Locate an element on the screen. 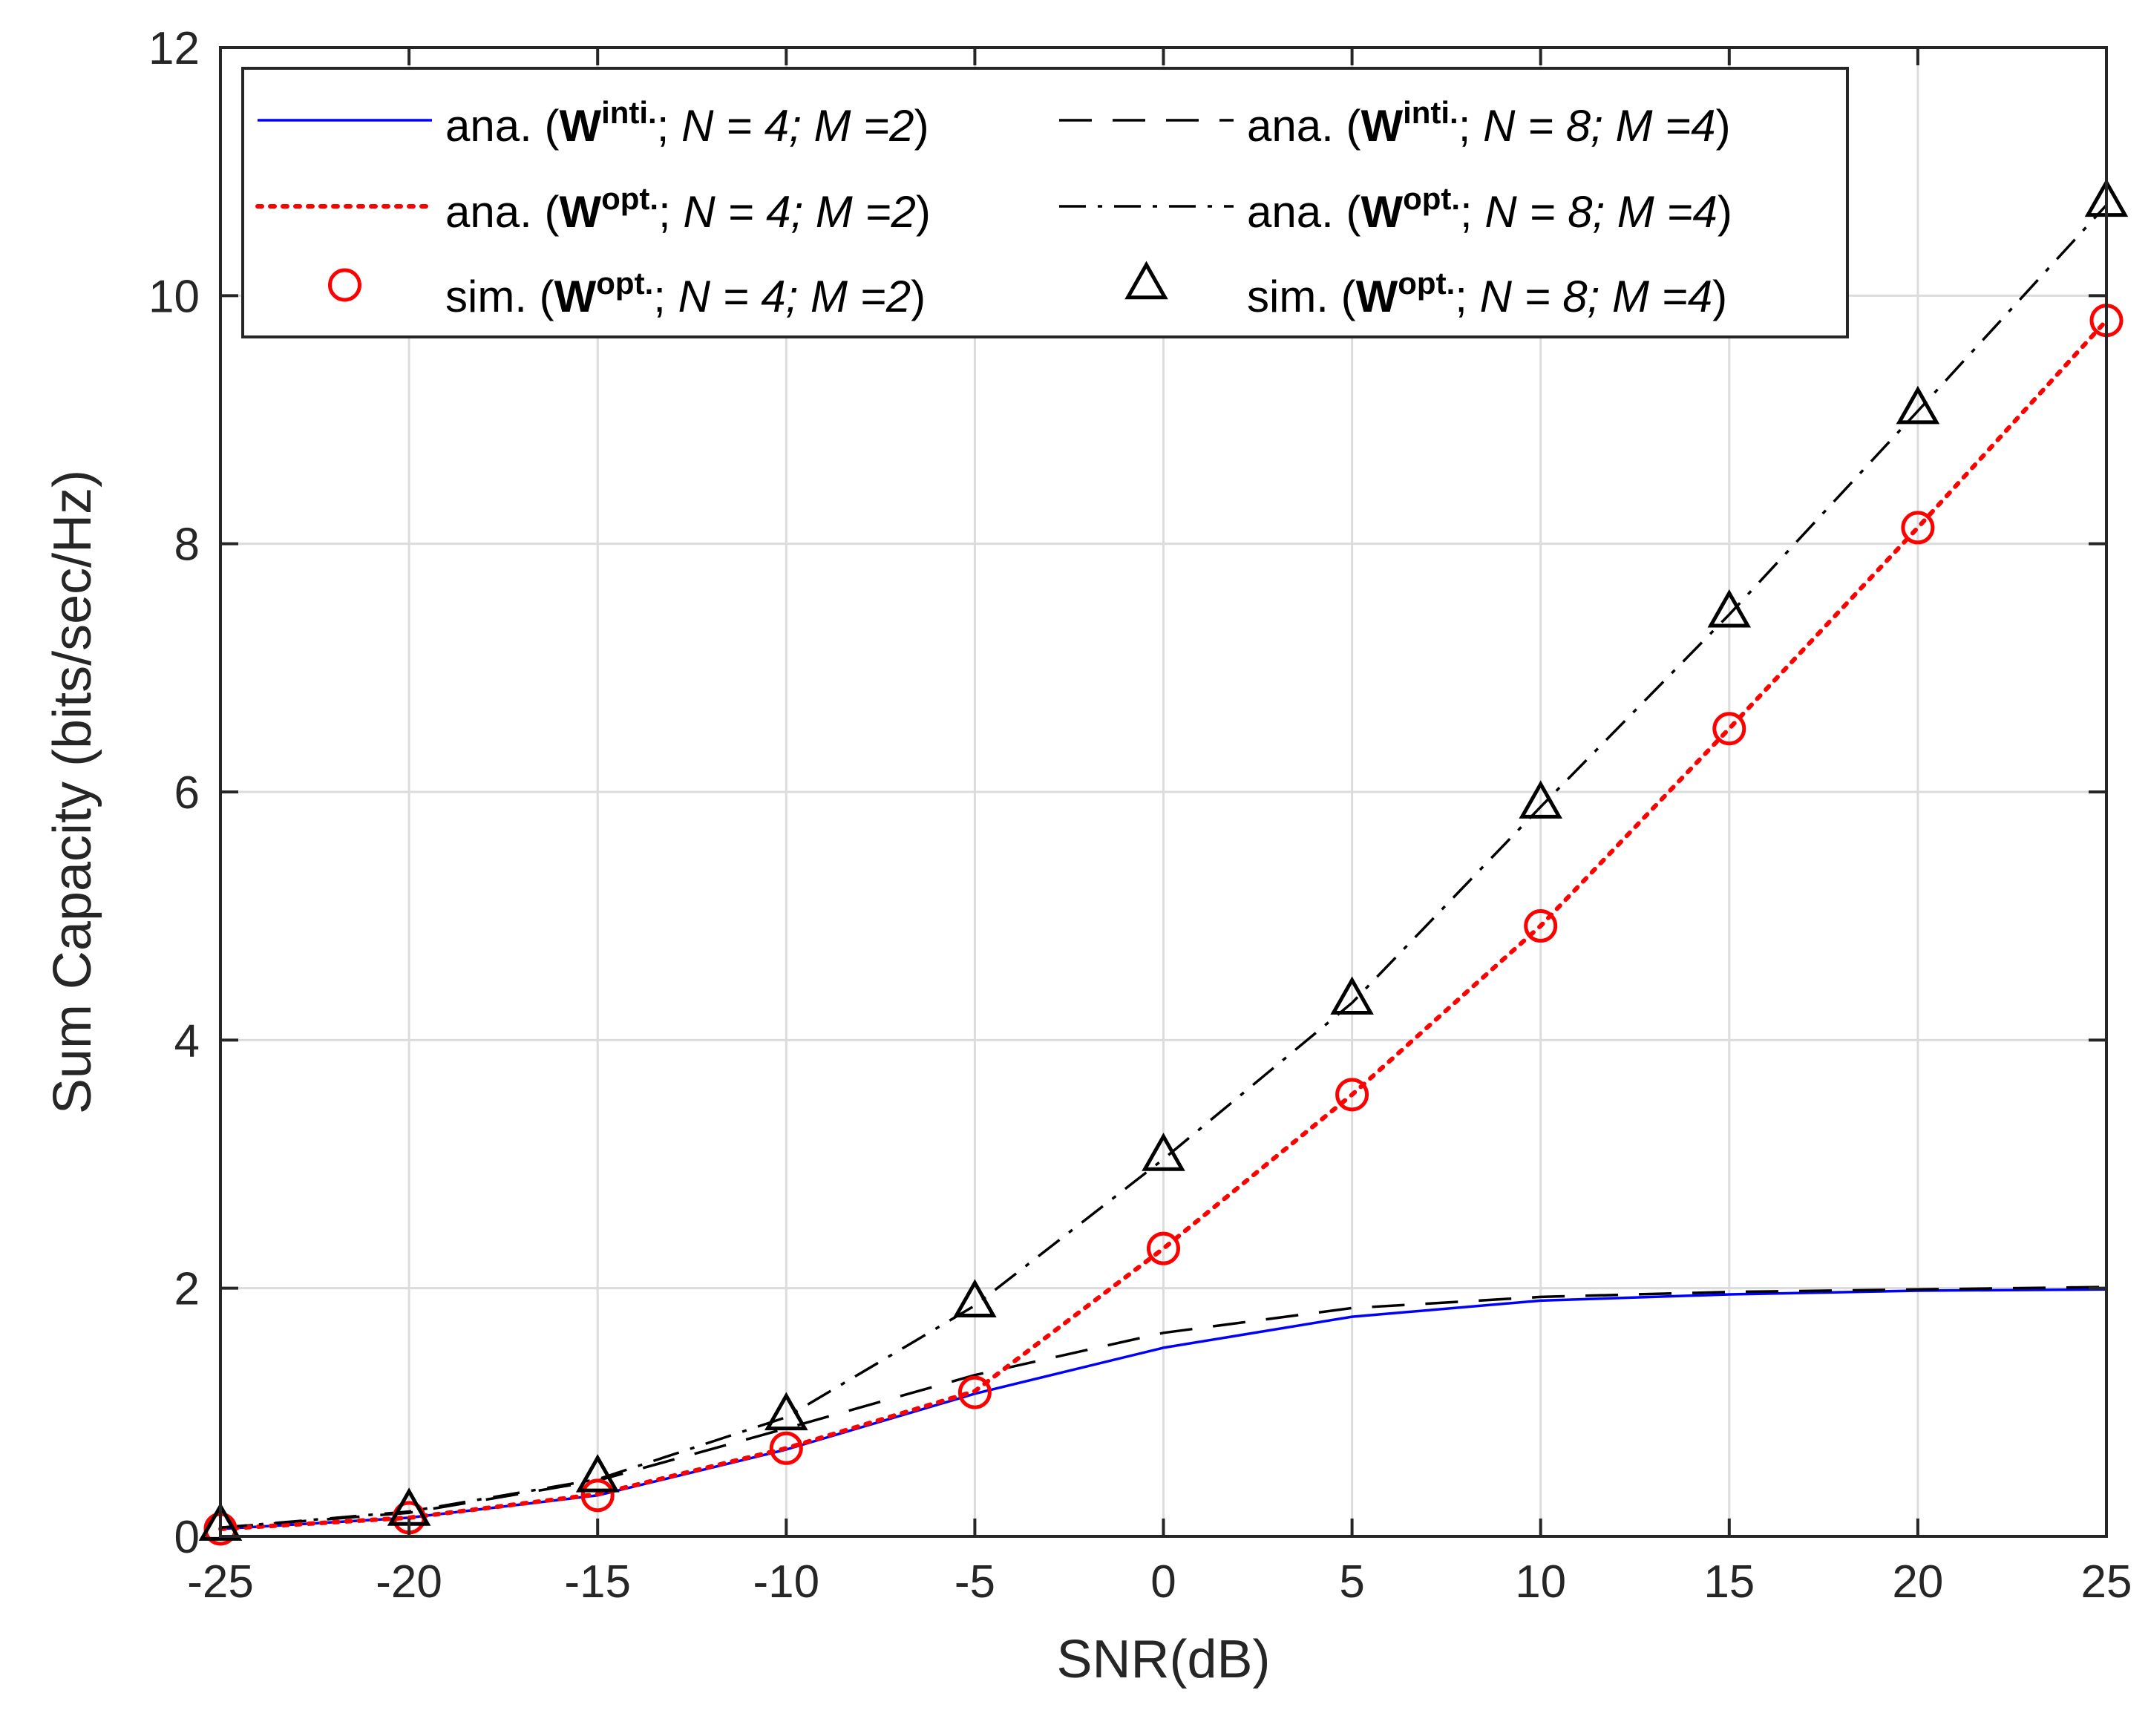 This screenshot has width=2148, height=1736. legend-sep-ana-wopt-n8: ; is located at coordinates (1472, 212).